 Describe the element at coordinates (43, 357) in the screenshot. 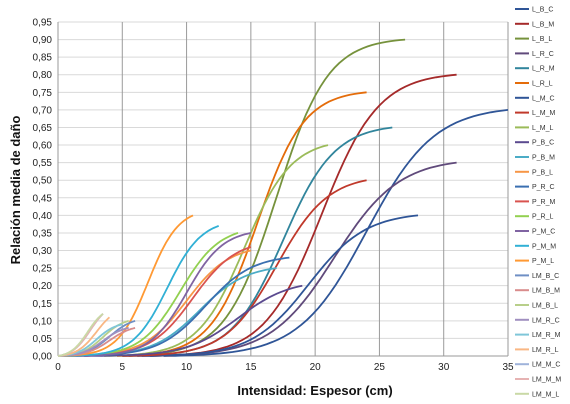

I see `y-tick-label: 0,00` at that location.